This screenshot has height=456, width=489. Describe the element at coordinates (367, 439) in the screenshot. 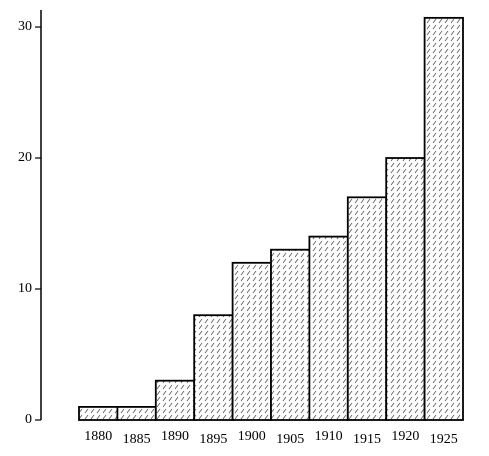

I see `x-tick-label: 1915` at that location.